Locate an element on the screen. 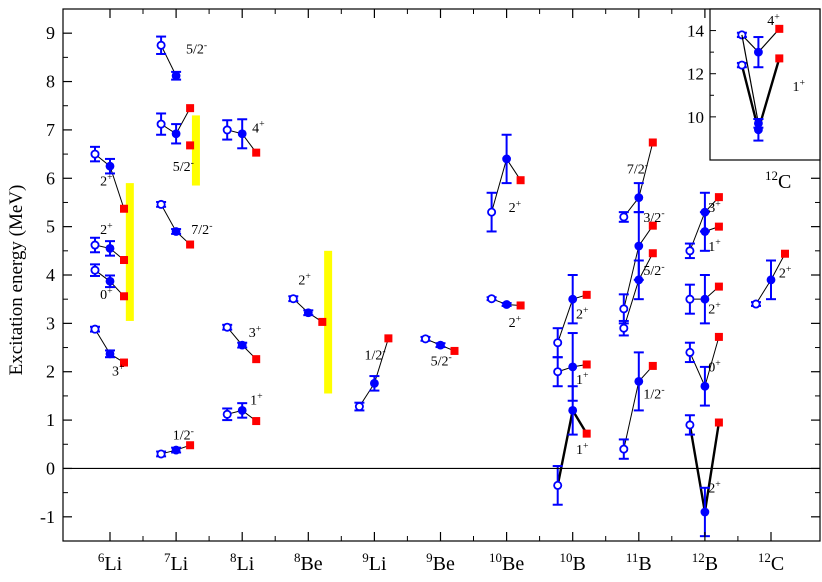 The width and height of the screenshot is (822, 582). x-tick-label: 9Be is located at coordinates (440, 562).